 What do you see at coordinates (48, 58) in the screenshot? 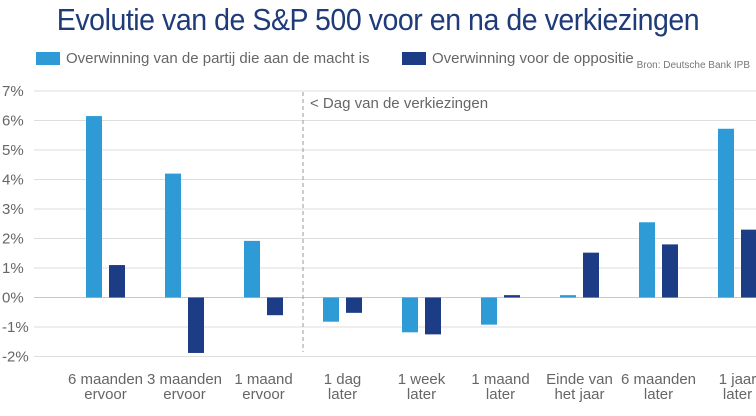
I see `legend-swatch-incumbent` at bounding box center [48, 58].